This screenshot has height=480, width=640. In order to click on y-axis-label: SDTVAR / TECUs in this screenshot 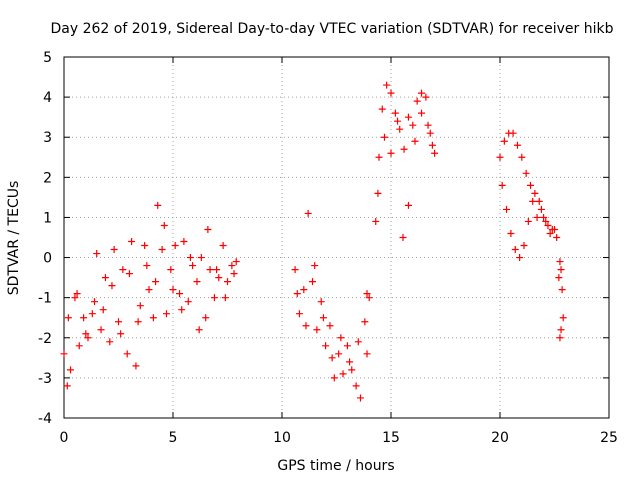, I will do `click(14, 238)`.